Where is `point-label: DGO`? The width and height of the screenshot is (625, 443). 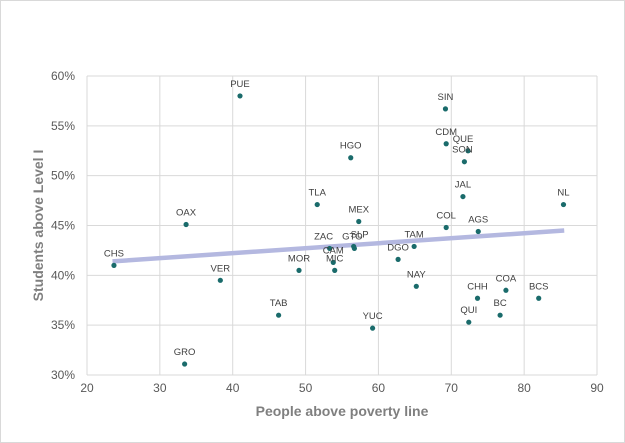
point-label: DGO is located at coordinates (398, 247).